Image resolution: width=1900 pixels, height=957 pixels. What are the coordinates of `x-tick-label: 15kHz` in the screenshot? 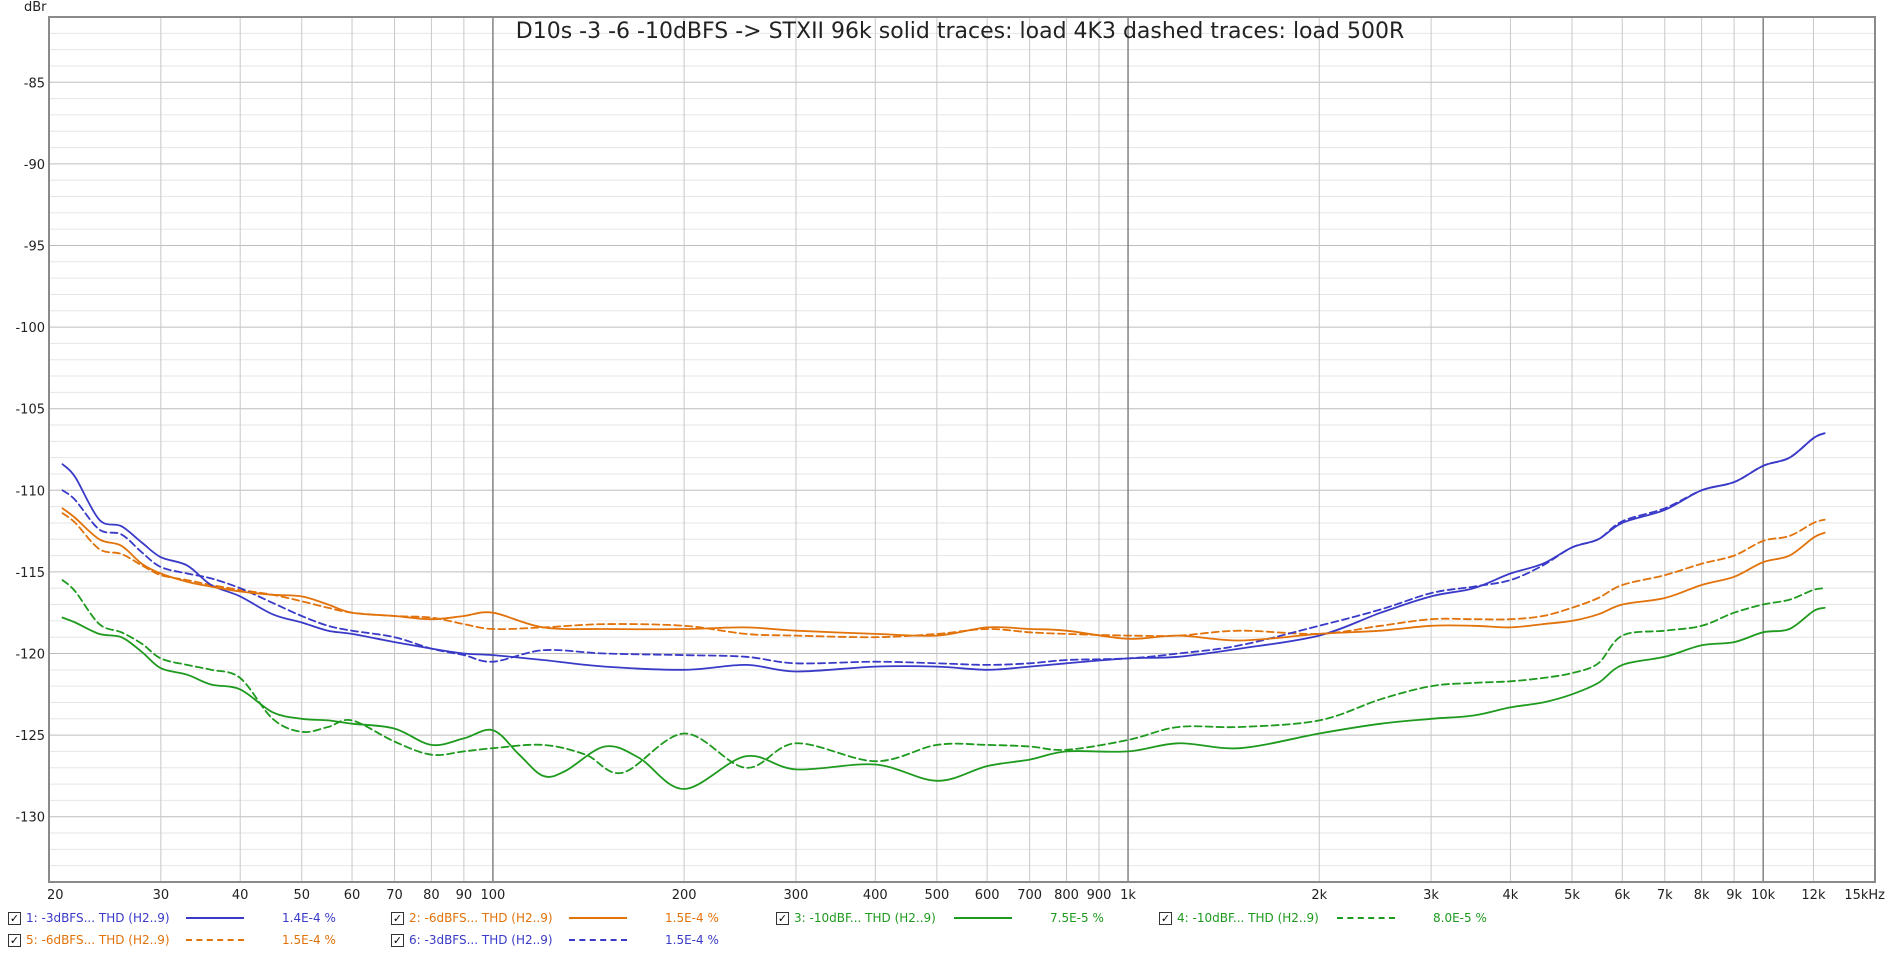 It's located at (1864, 895).